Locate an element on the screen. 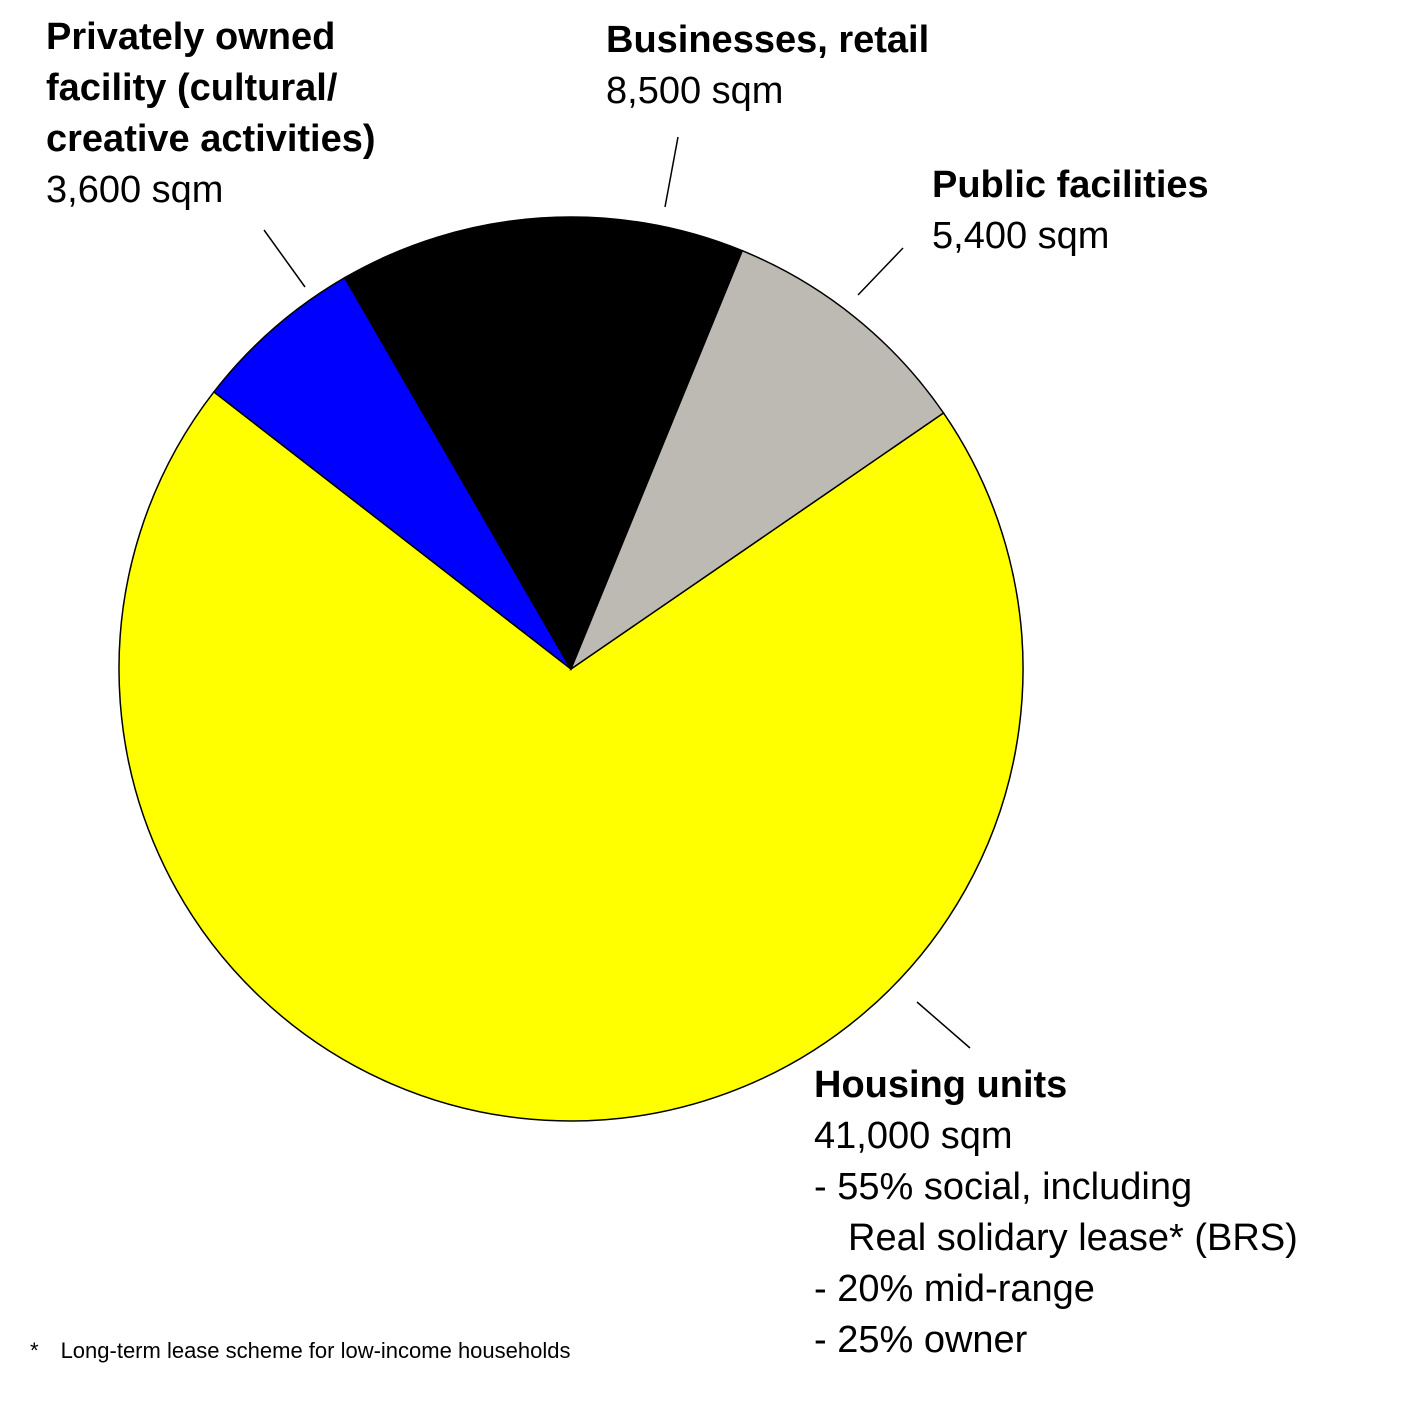  slice-name: Housing units is located at coordinates (941, 1085).